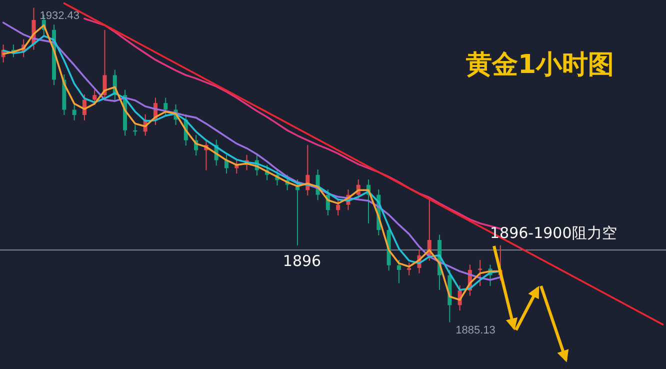  I want to click on annotation: 1896-1900阻力空, so click(553, 233).